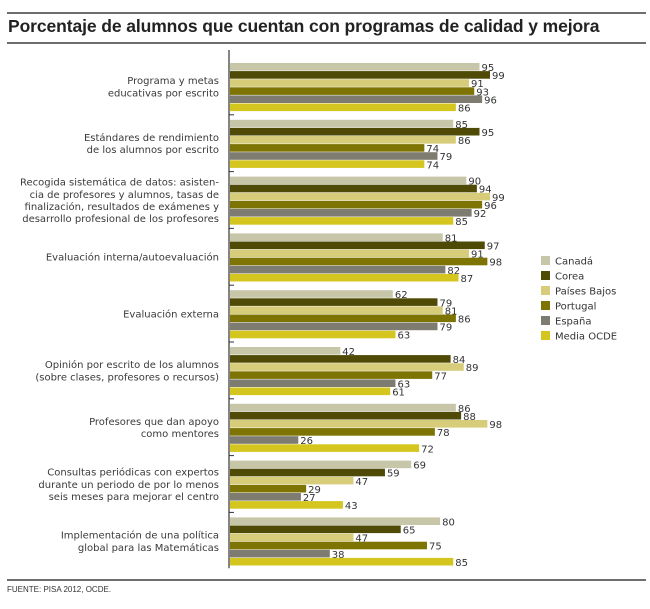  What do you see at coordinates (453, 271) in the screenshot?
I see `data-label: 82` at bounding box center [453, 271].